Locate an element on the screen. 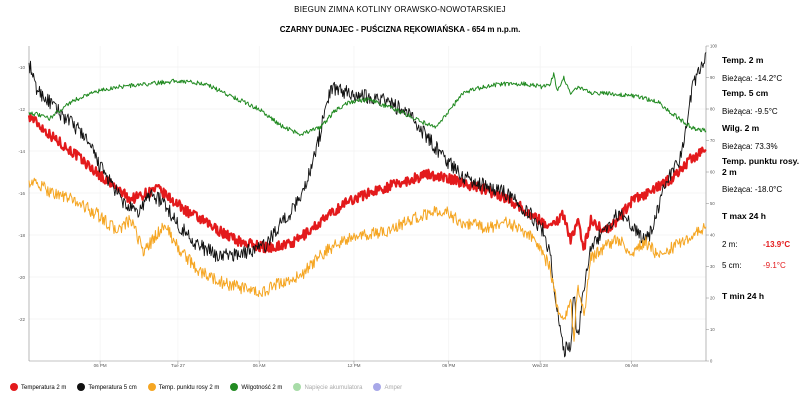  tmin-heading: T min 24 h is located at coordinates (743, 296).